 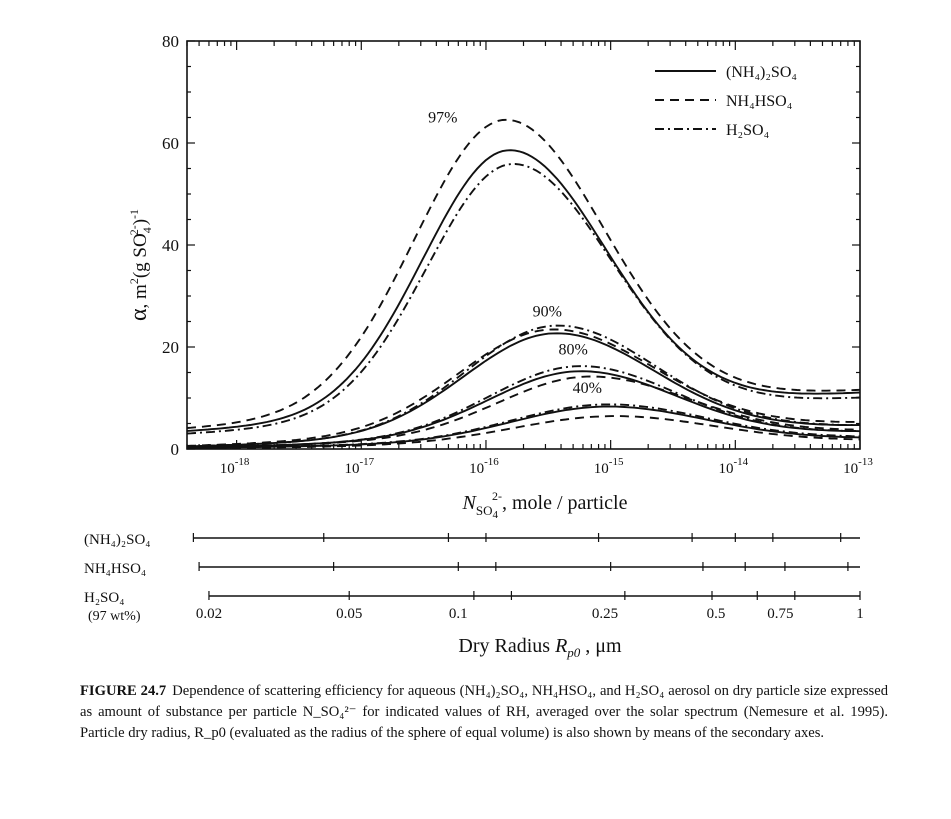 What do you see at coordinates (349, 614) in the screenshot?
I see `secondary-tick-label: 0.05` at bounding box center [349, 614].